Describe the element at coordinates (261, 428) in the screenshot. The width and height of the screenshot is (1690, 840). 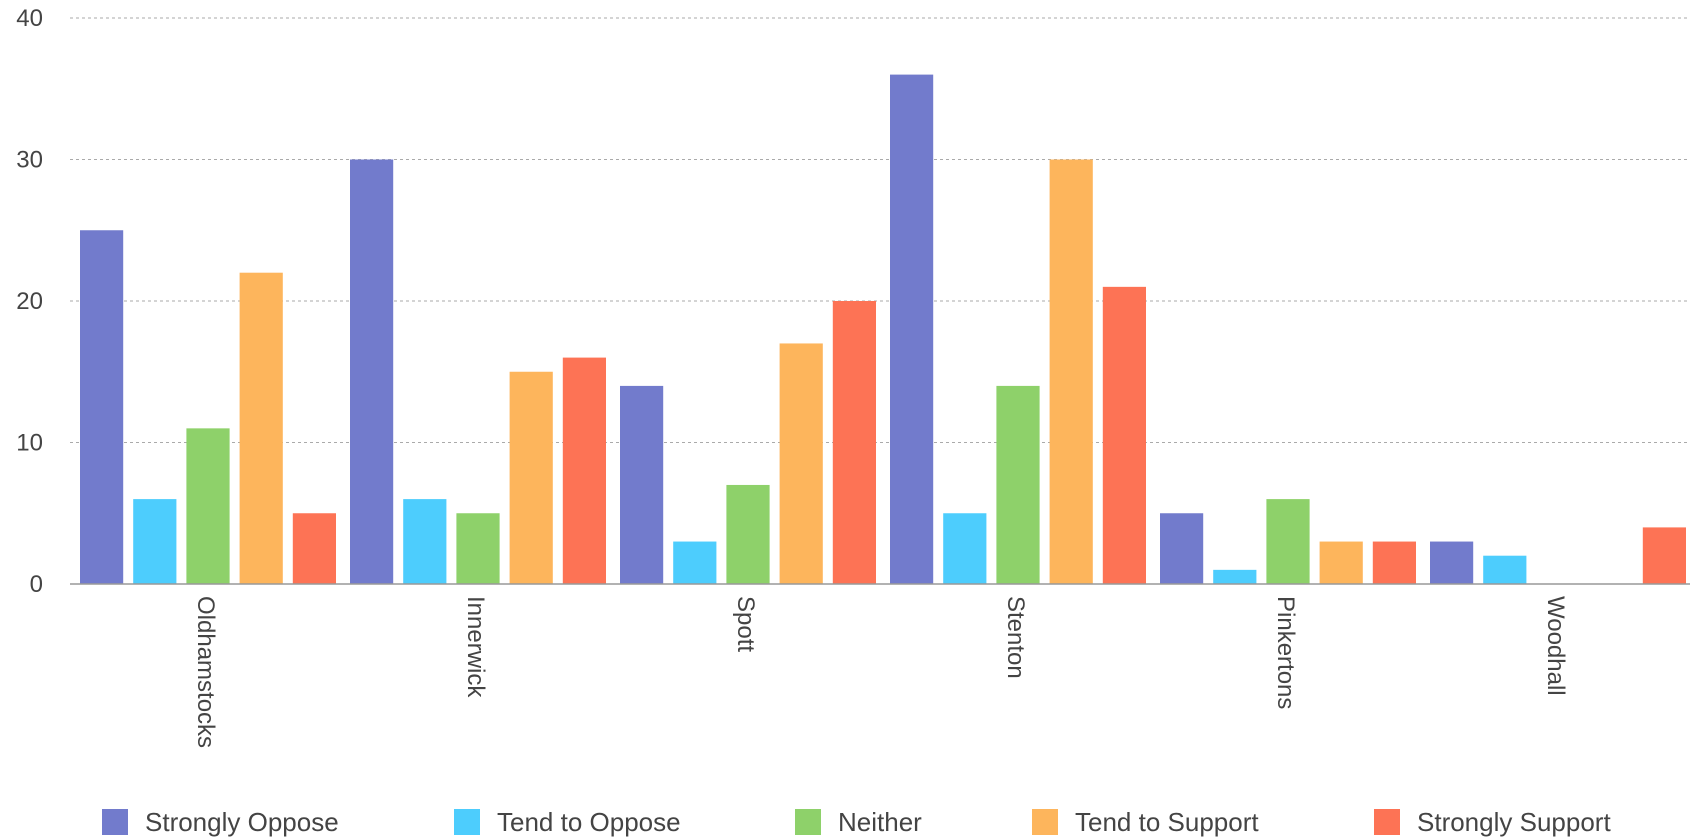
I see `bar-oldhamstocks-tend-to-support` at that location.